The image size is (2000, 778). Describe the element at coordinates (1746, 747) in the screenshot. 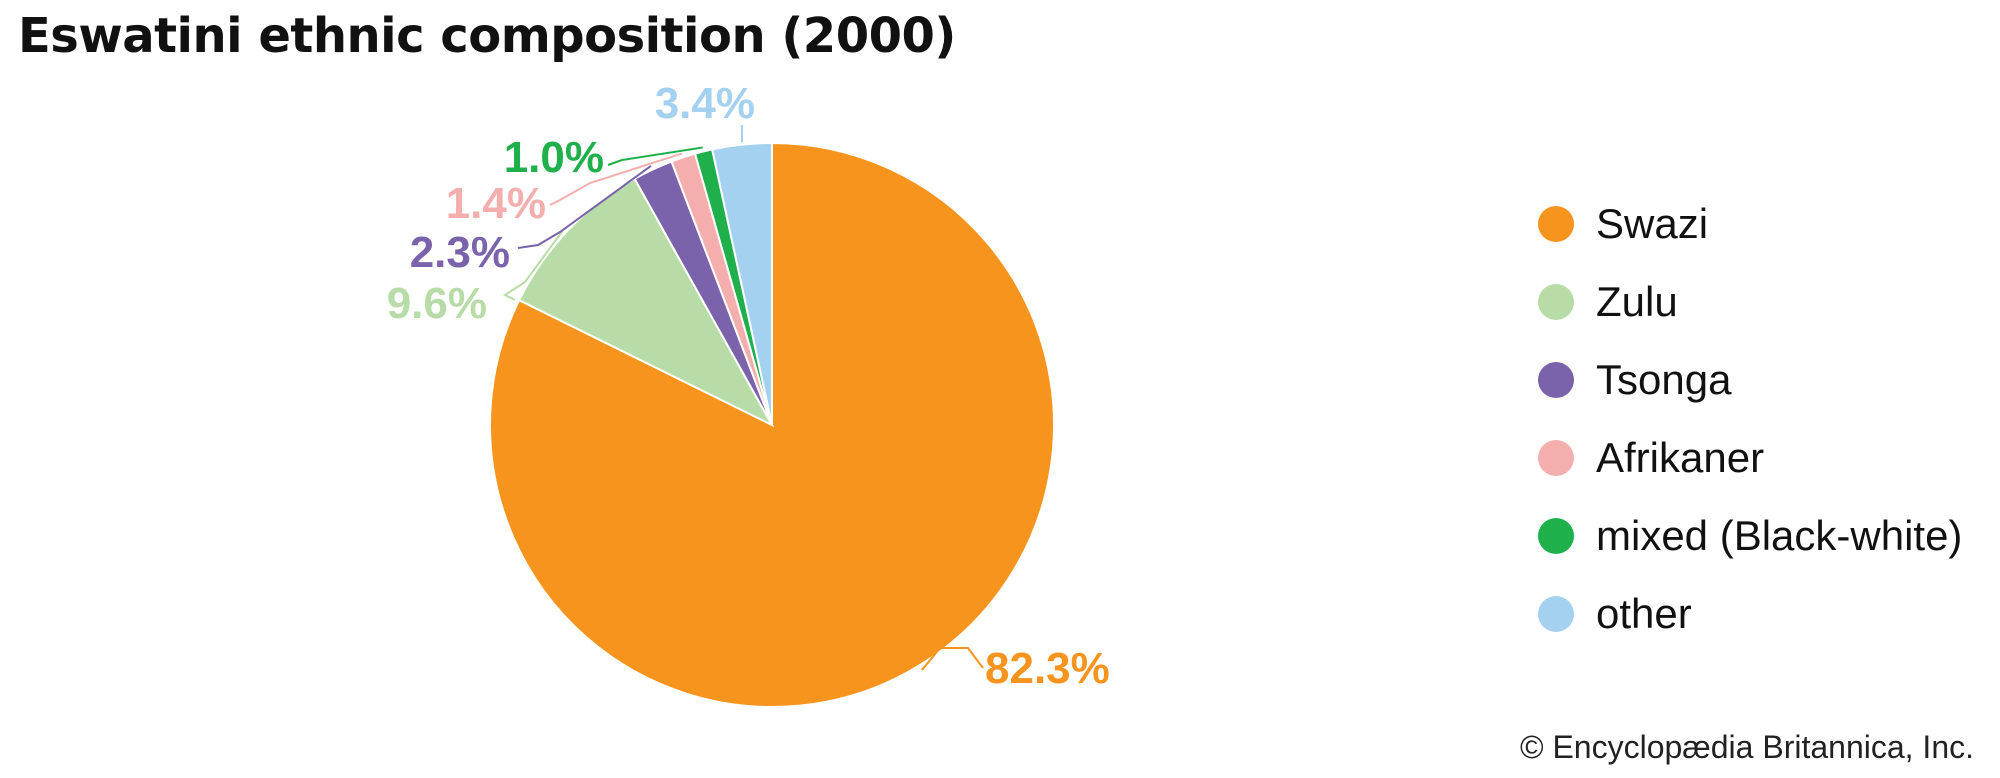

I see `copyright-credit: © Encyclopædia Britannica, Inc.` at that location.